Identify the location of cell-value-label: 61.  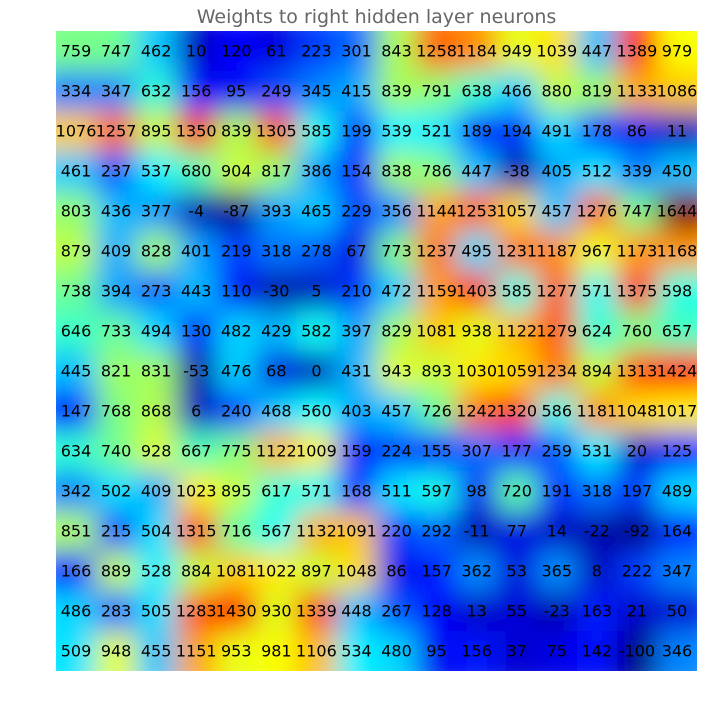
(276, 51).